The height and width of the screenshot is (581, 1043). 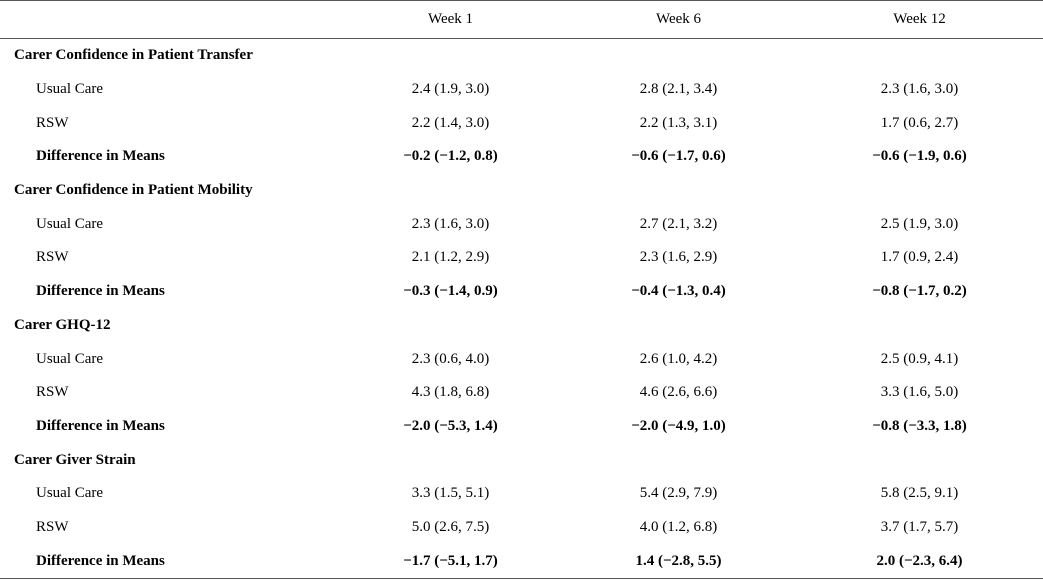 I want to click on header-week-1: Week 1, so click(x=450, y=19).